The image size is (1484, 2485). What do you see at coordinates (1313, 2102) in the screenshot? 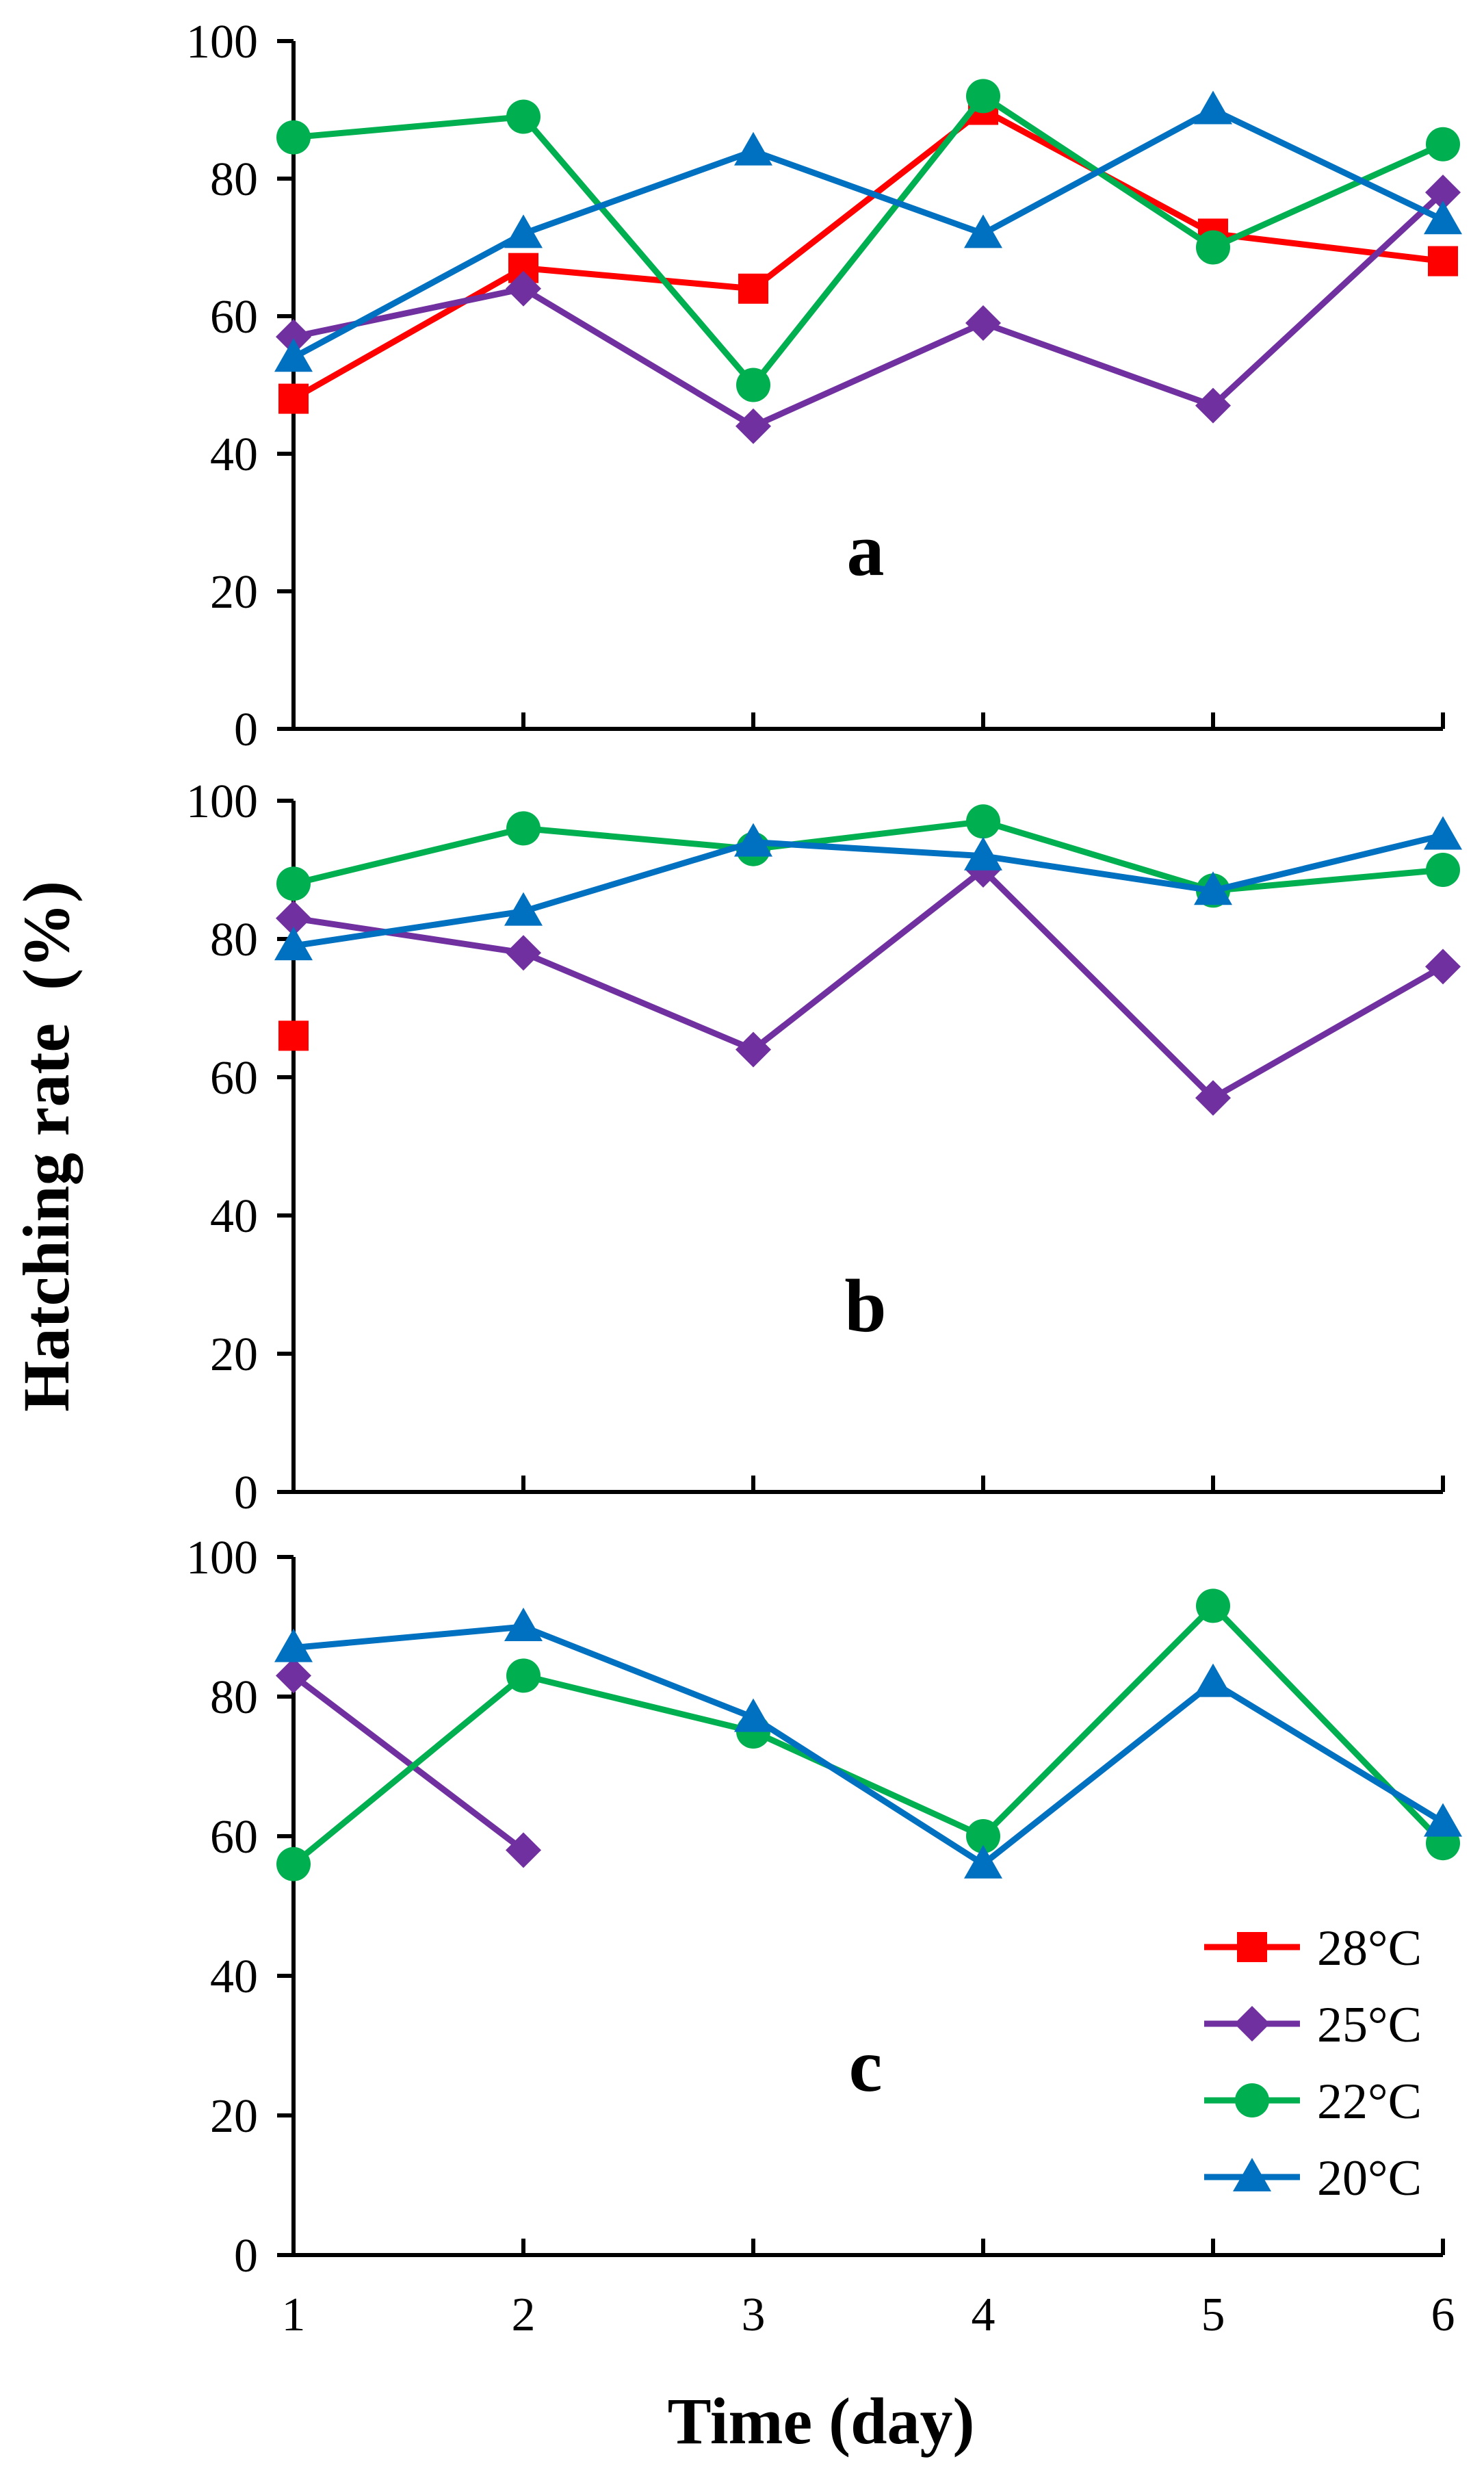
I see `legend-entry: 22°C` at bounding box center [1313, 2102].